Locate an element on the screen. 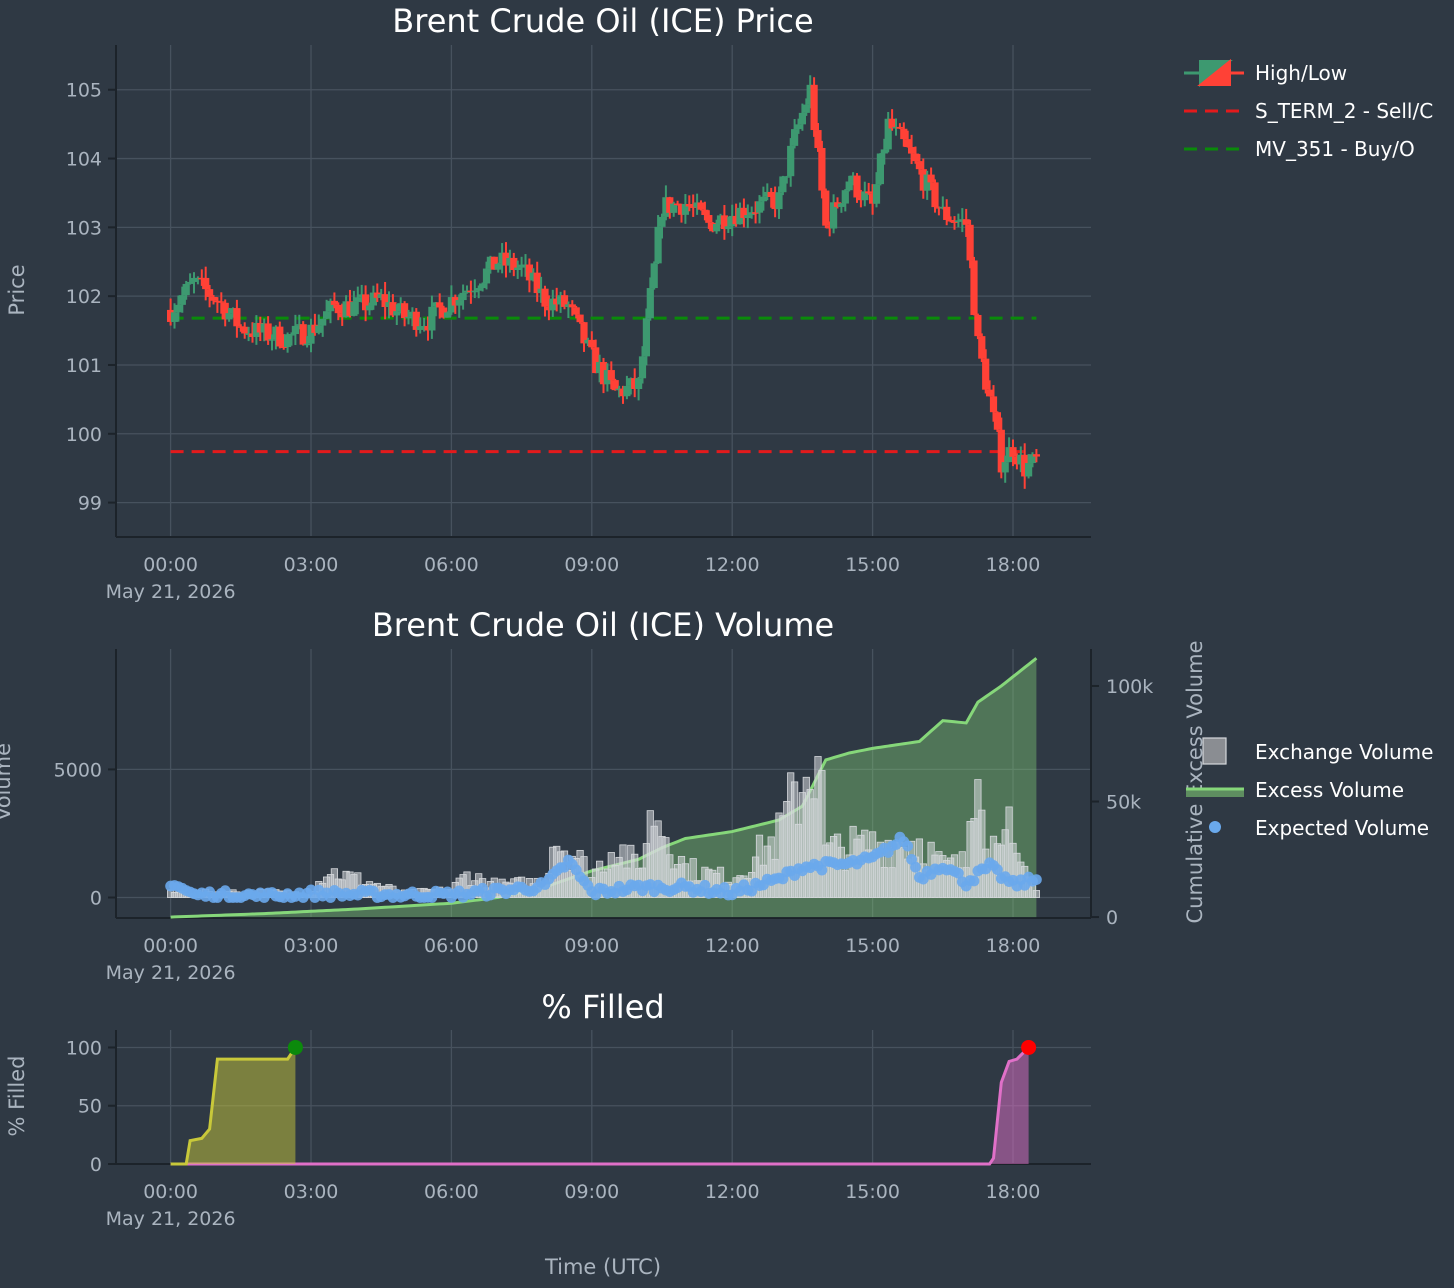 The height and width of the screenshot is (1288, 1454). filled-x-tick-label: 03:00 is located at coordinates (311, 1192).